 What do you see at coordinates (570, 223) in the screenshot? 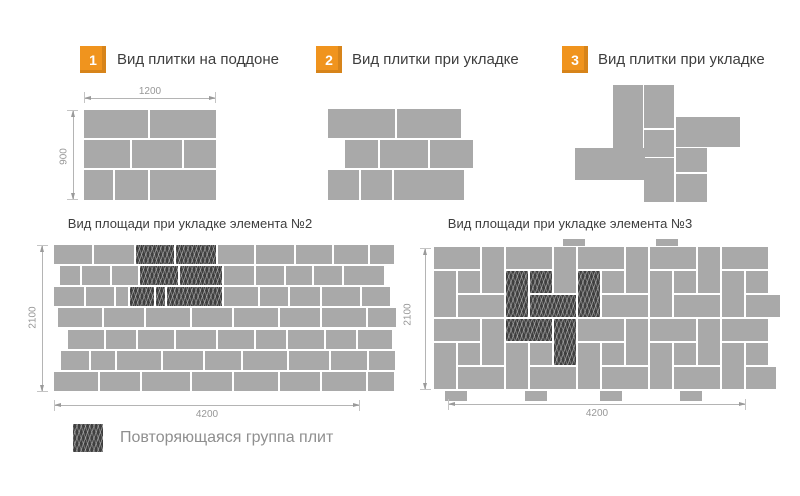
I see `field-3-title: Вид площади при укладке элемента №3` at bounding box center [570, 223].